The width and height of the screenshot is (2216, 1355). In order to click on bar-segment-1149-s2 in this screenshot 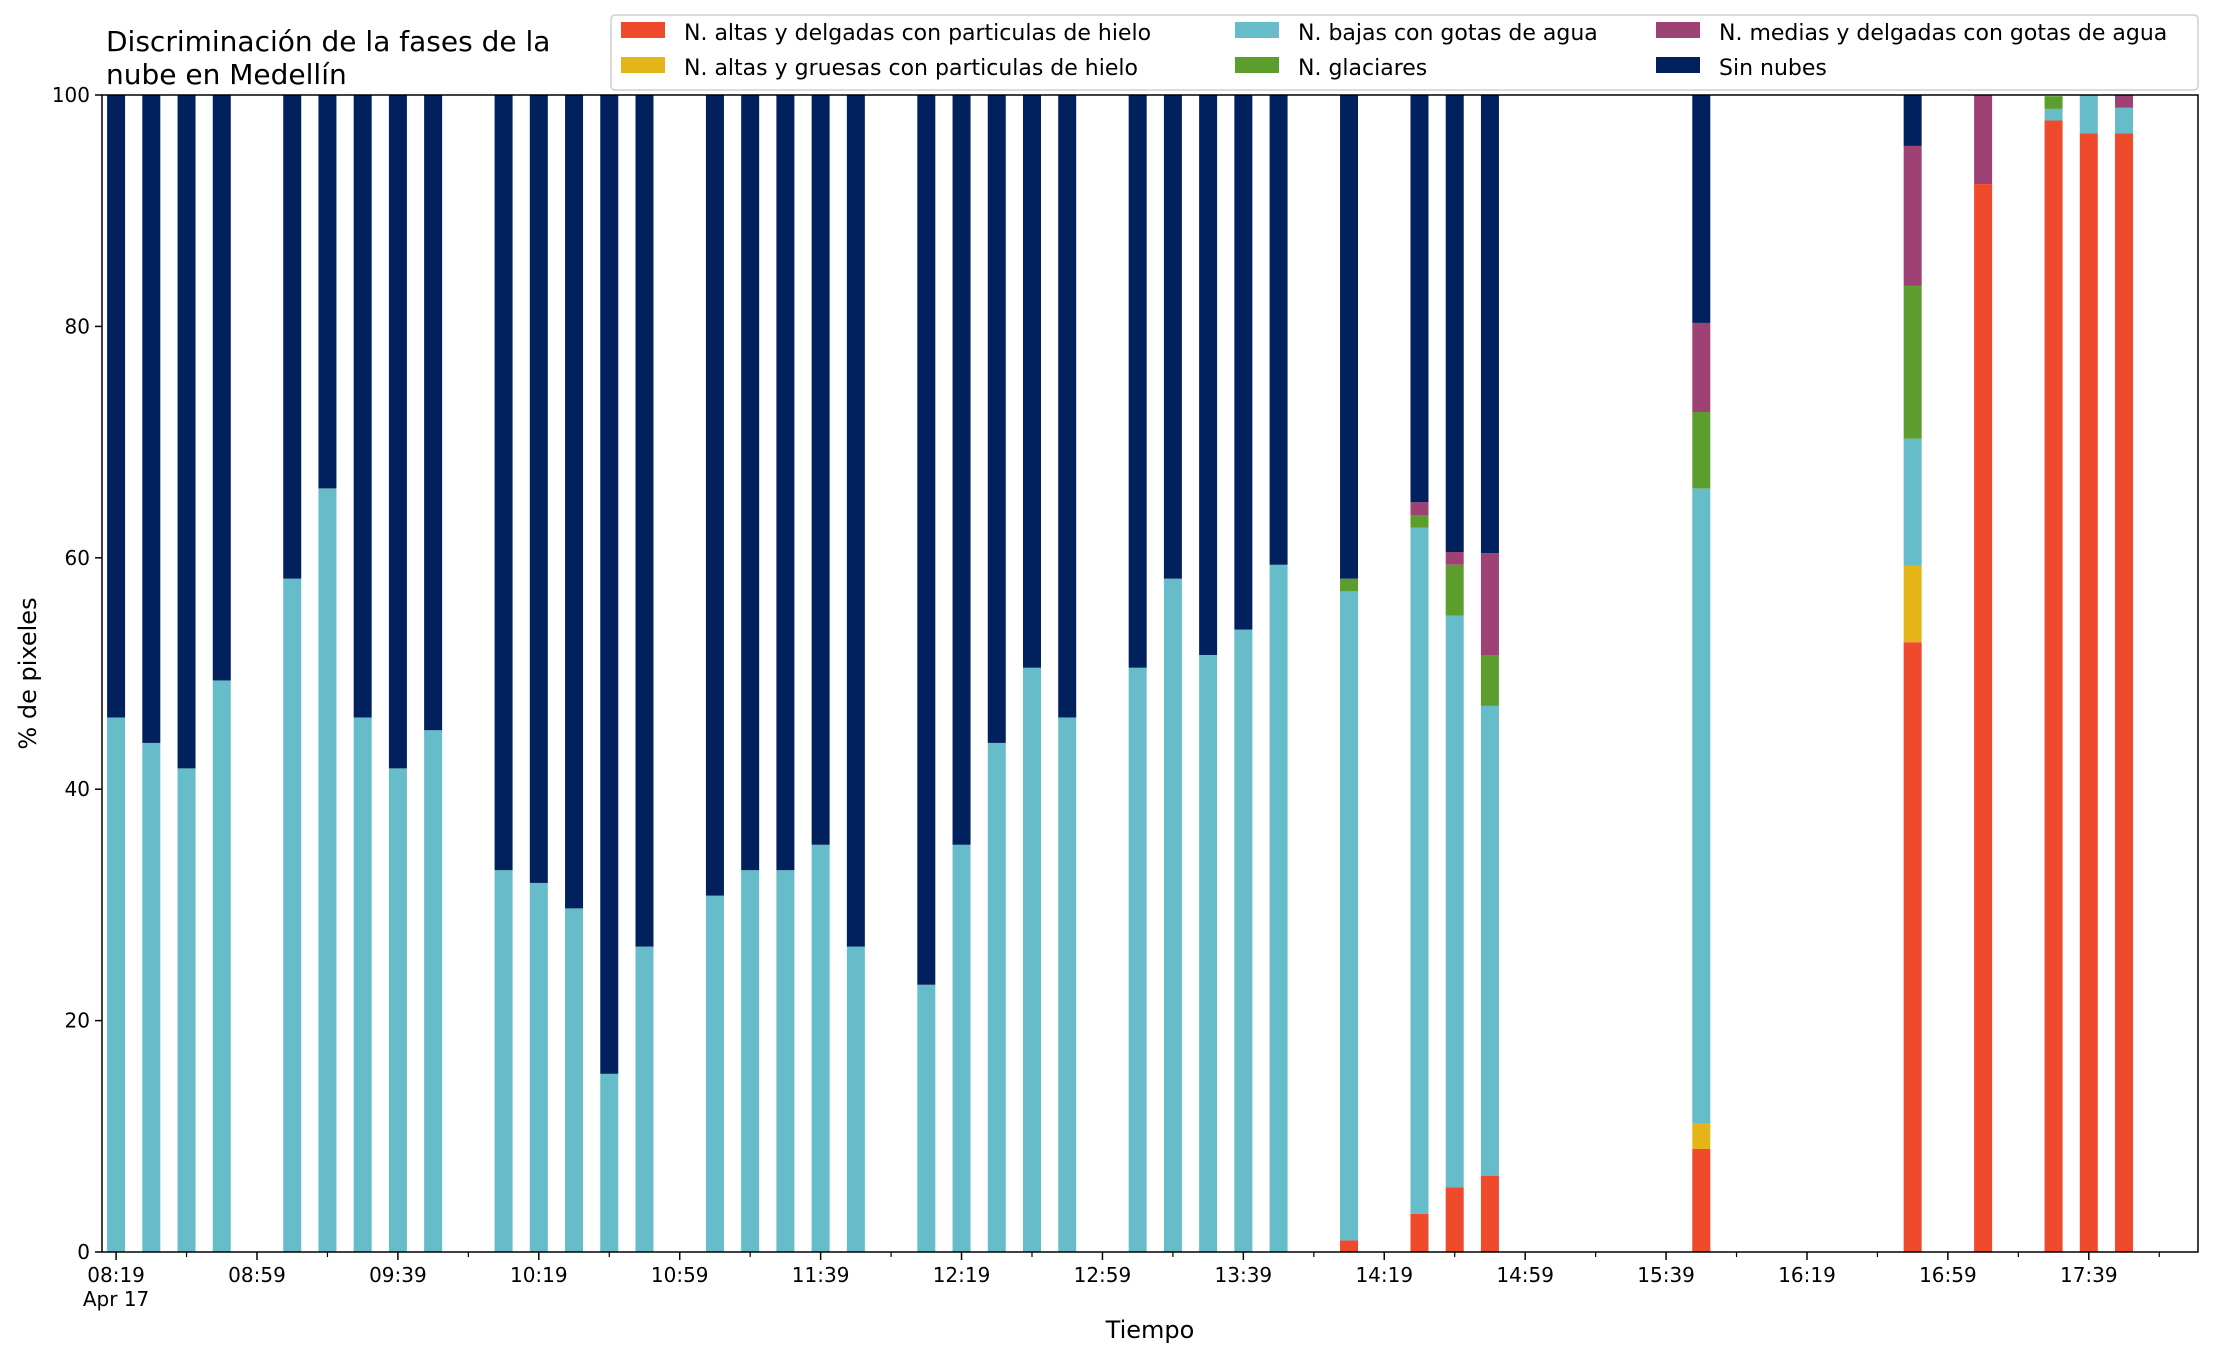, I will do `click(855, 1099)`.